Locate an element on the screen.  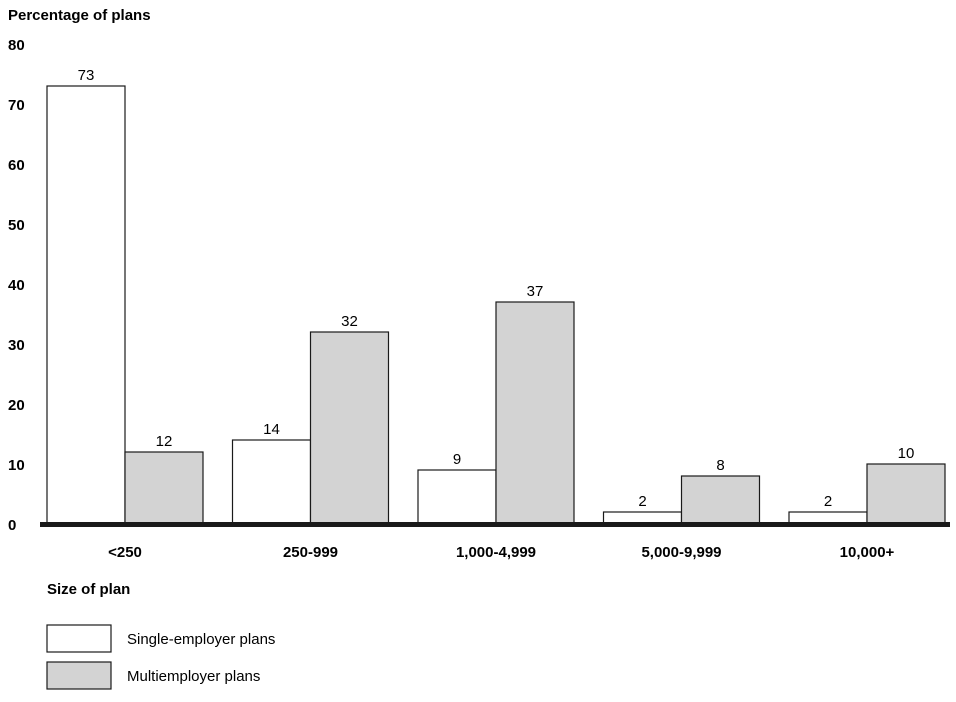
data-label: 10 is located at coordinates (906, 453).